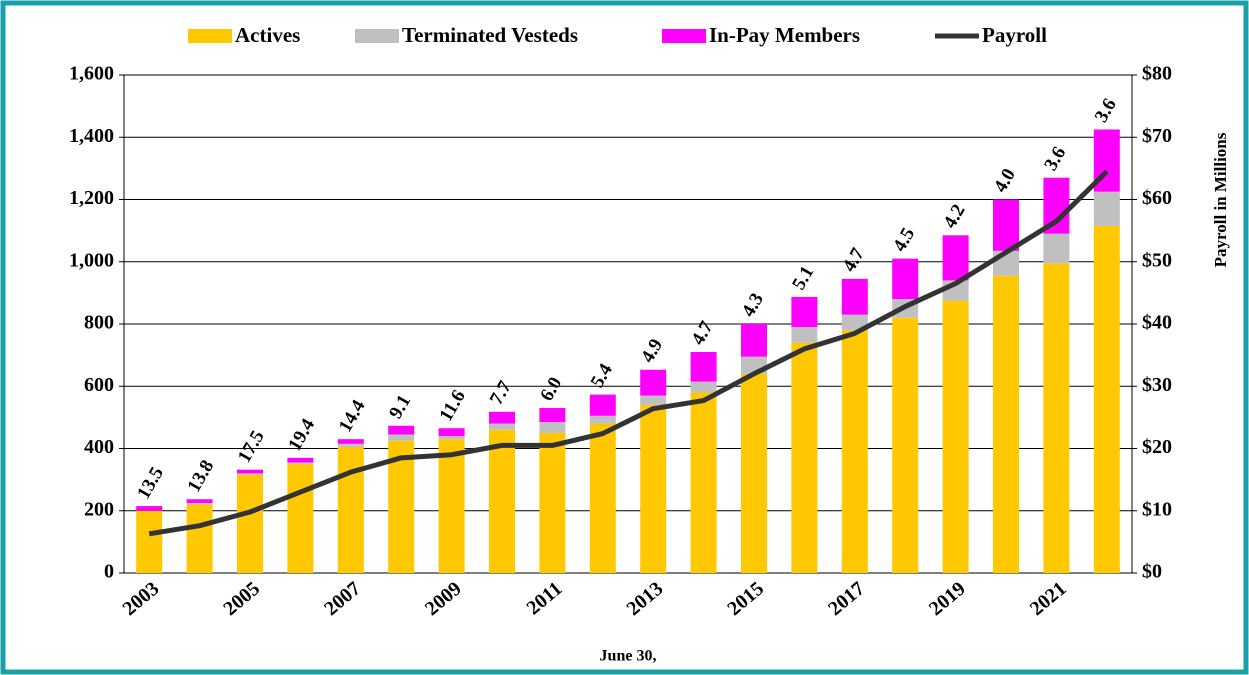  Describe the element at coordinates (400, 406) in the screenshot. I see `data-annotation: 9.1` at that location.